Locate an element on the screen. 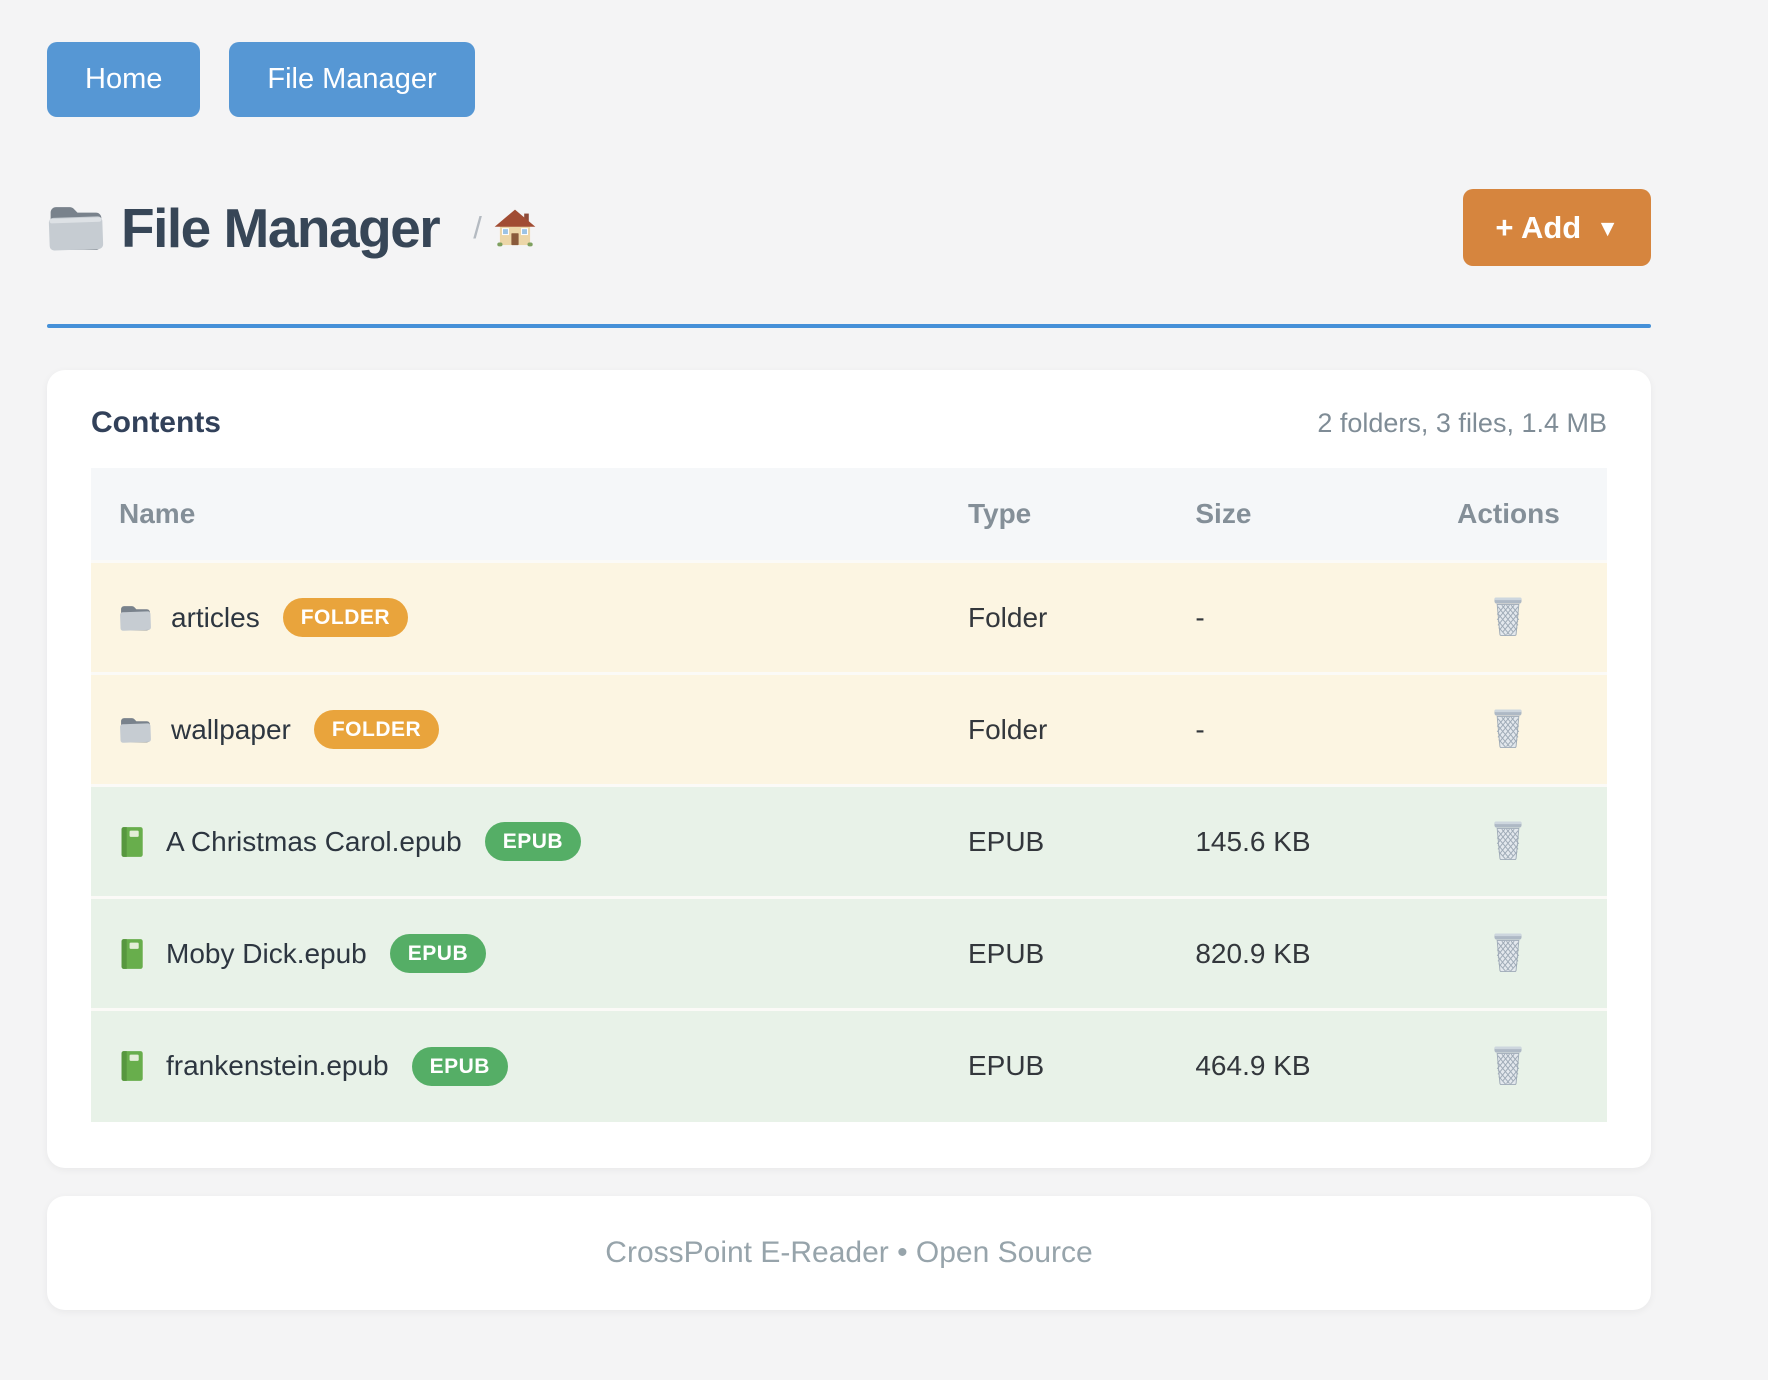  cell-size: 820.9 KB is located at coordinates (1288, 953).